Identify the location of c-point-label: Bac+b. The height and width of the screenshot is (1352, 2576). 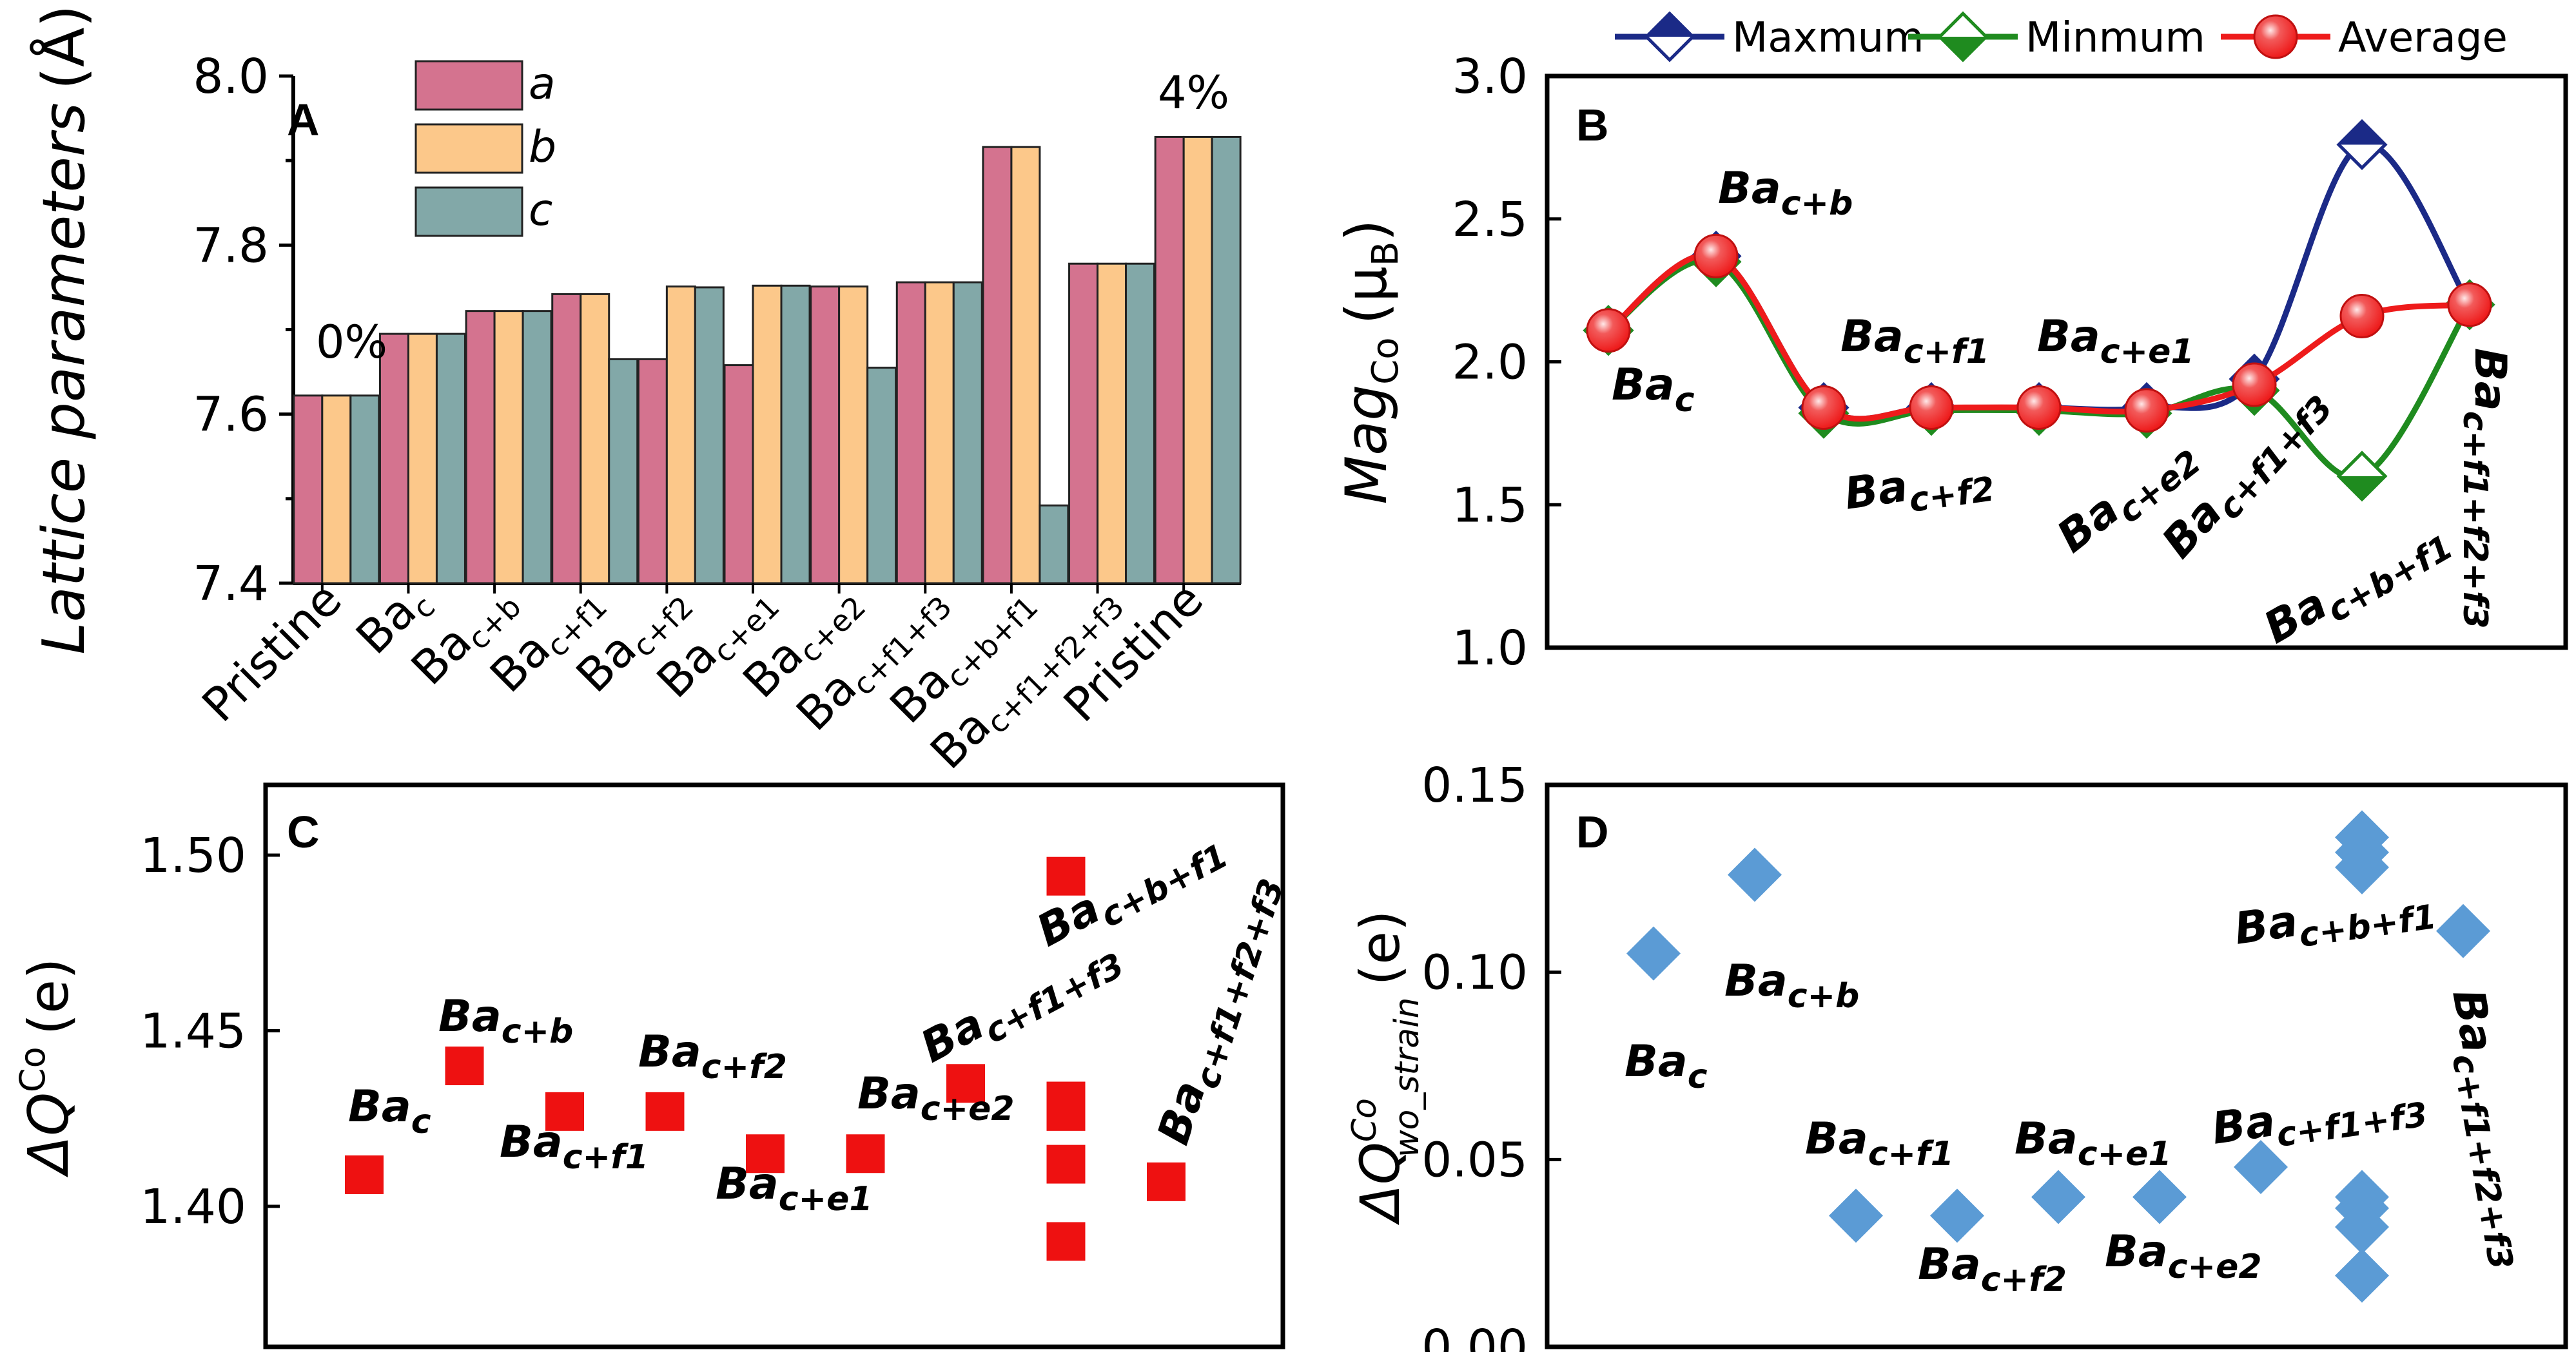
(506, 1021).